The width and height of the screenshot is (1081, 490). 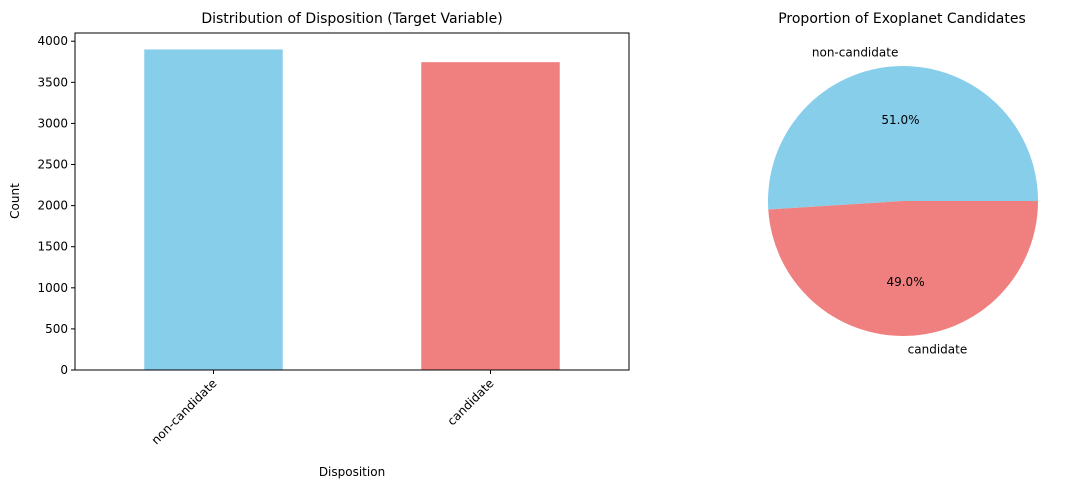 I want to click on y-tick-label: 0, so click(x=64, y=370).